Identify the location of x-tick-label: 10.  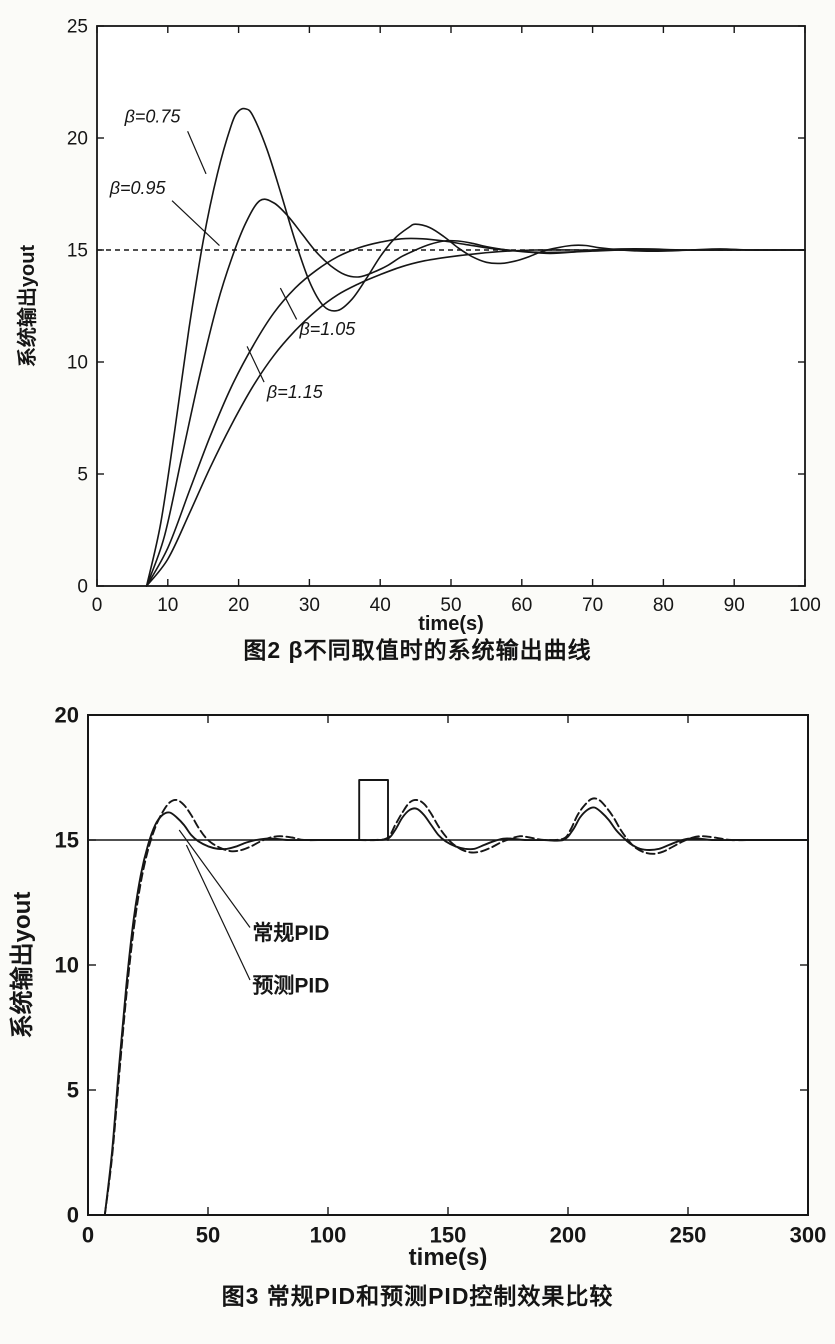
(167, 605).